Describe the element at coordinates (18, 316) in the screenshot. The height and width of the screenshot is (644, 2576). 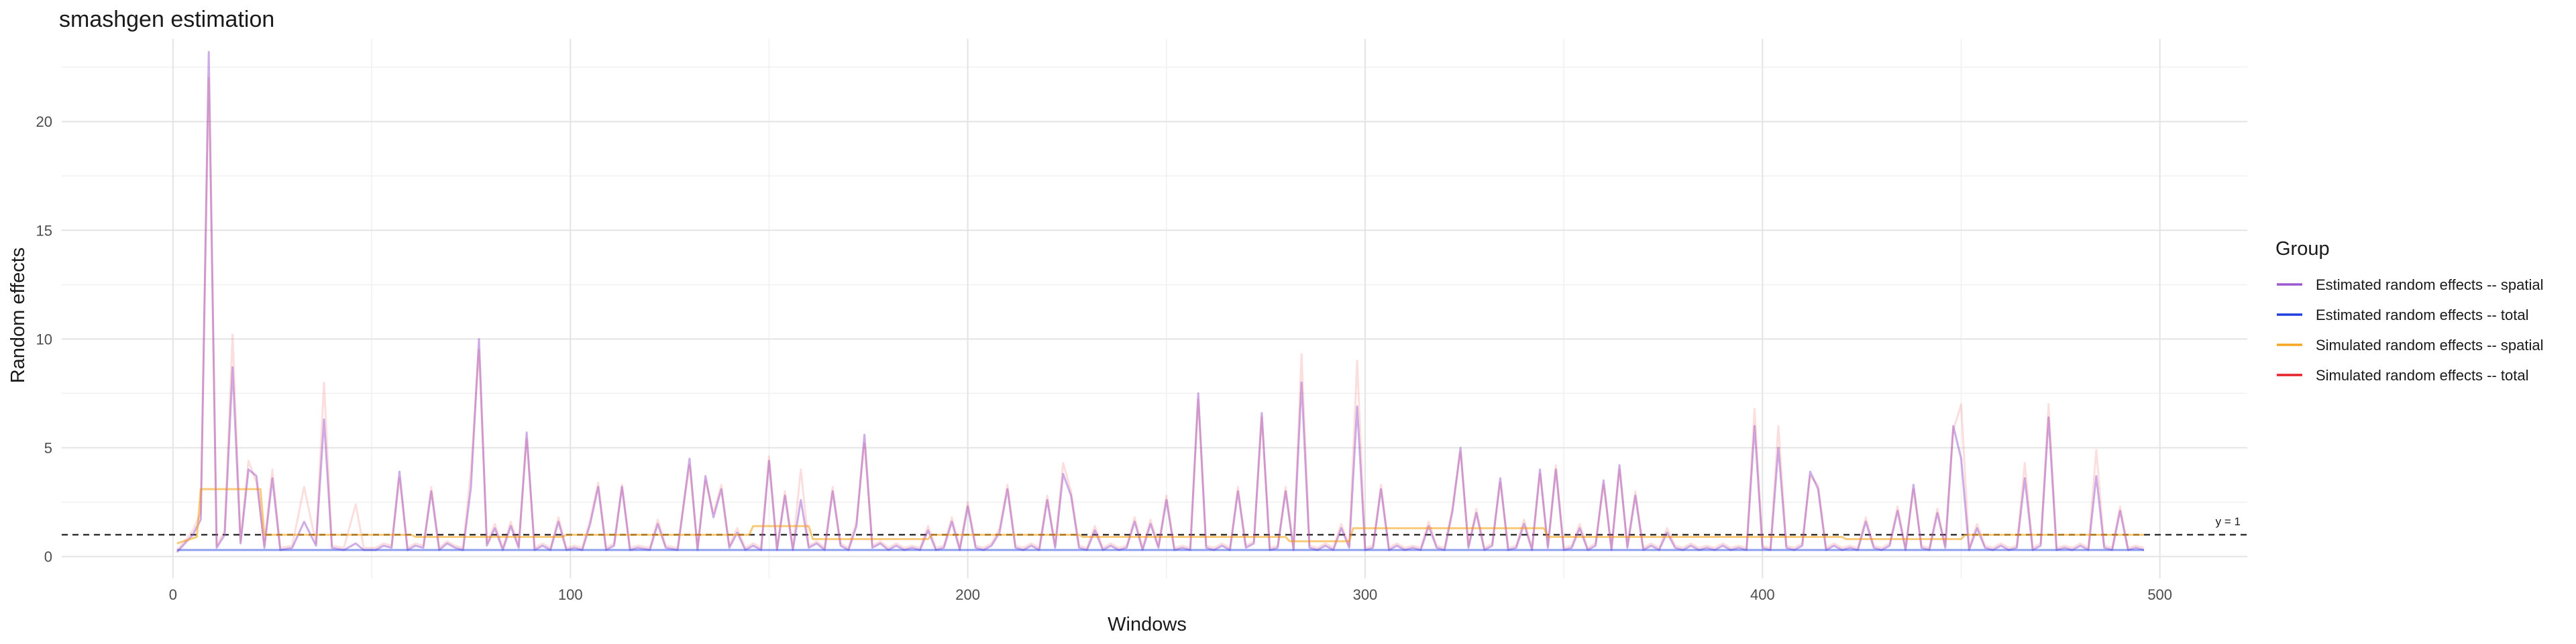
I see `y-axis-title: Random effects` at that location.